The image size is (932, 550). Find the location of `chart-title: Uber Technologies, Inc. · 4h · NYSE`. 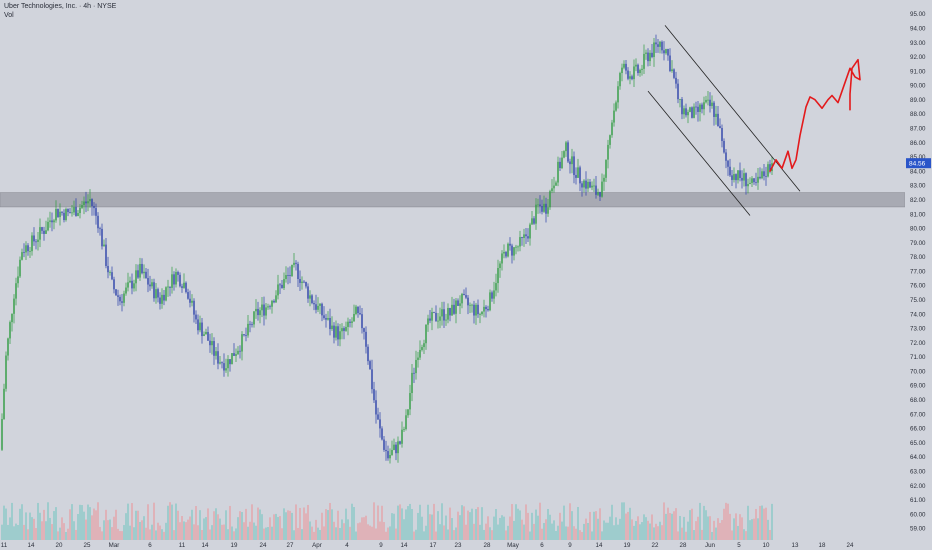

chart-title: Uber Technologies, Inc. · 4h · NYSE is located at coordinates (60, 6).